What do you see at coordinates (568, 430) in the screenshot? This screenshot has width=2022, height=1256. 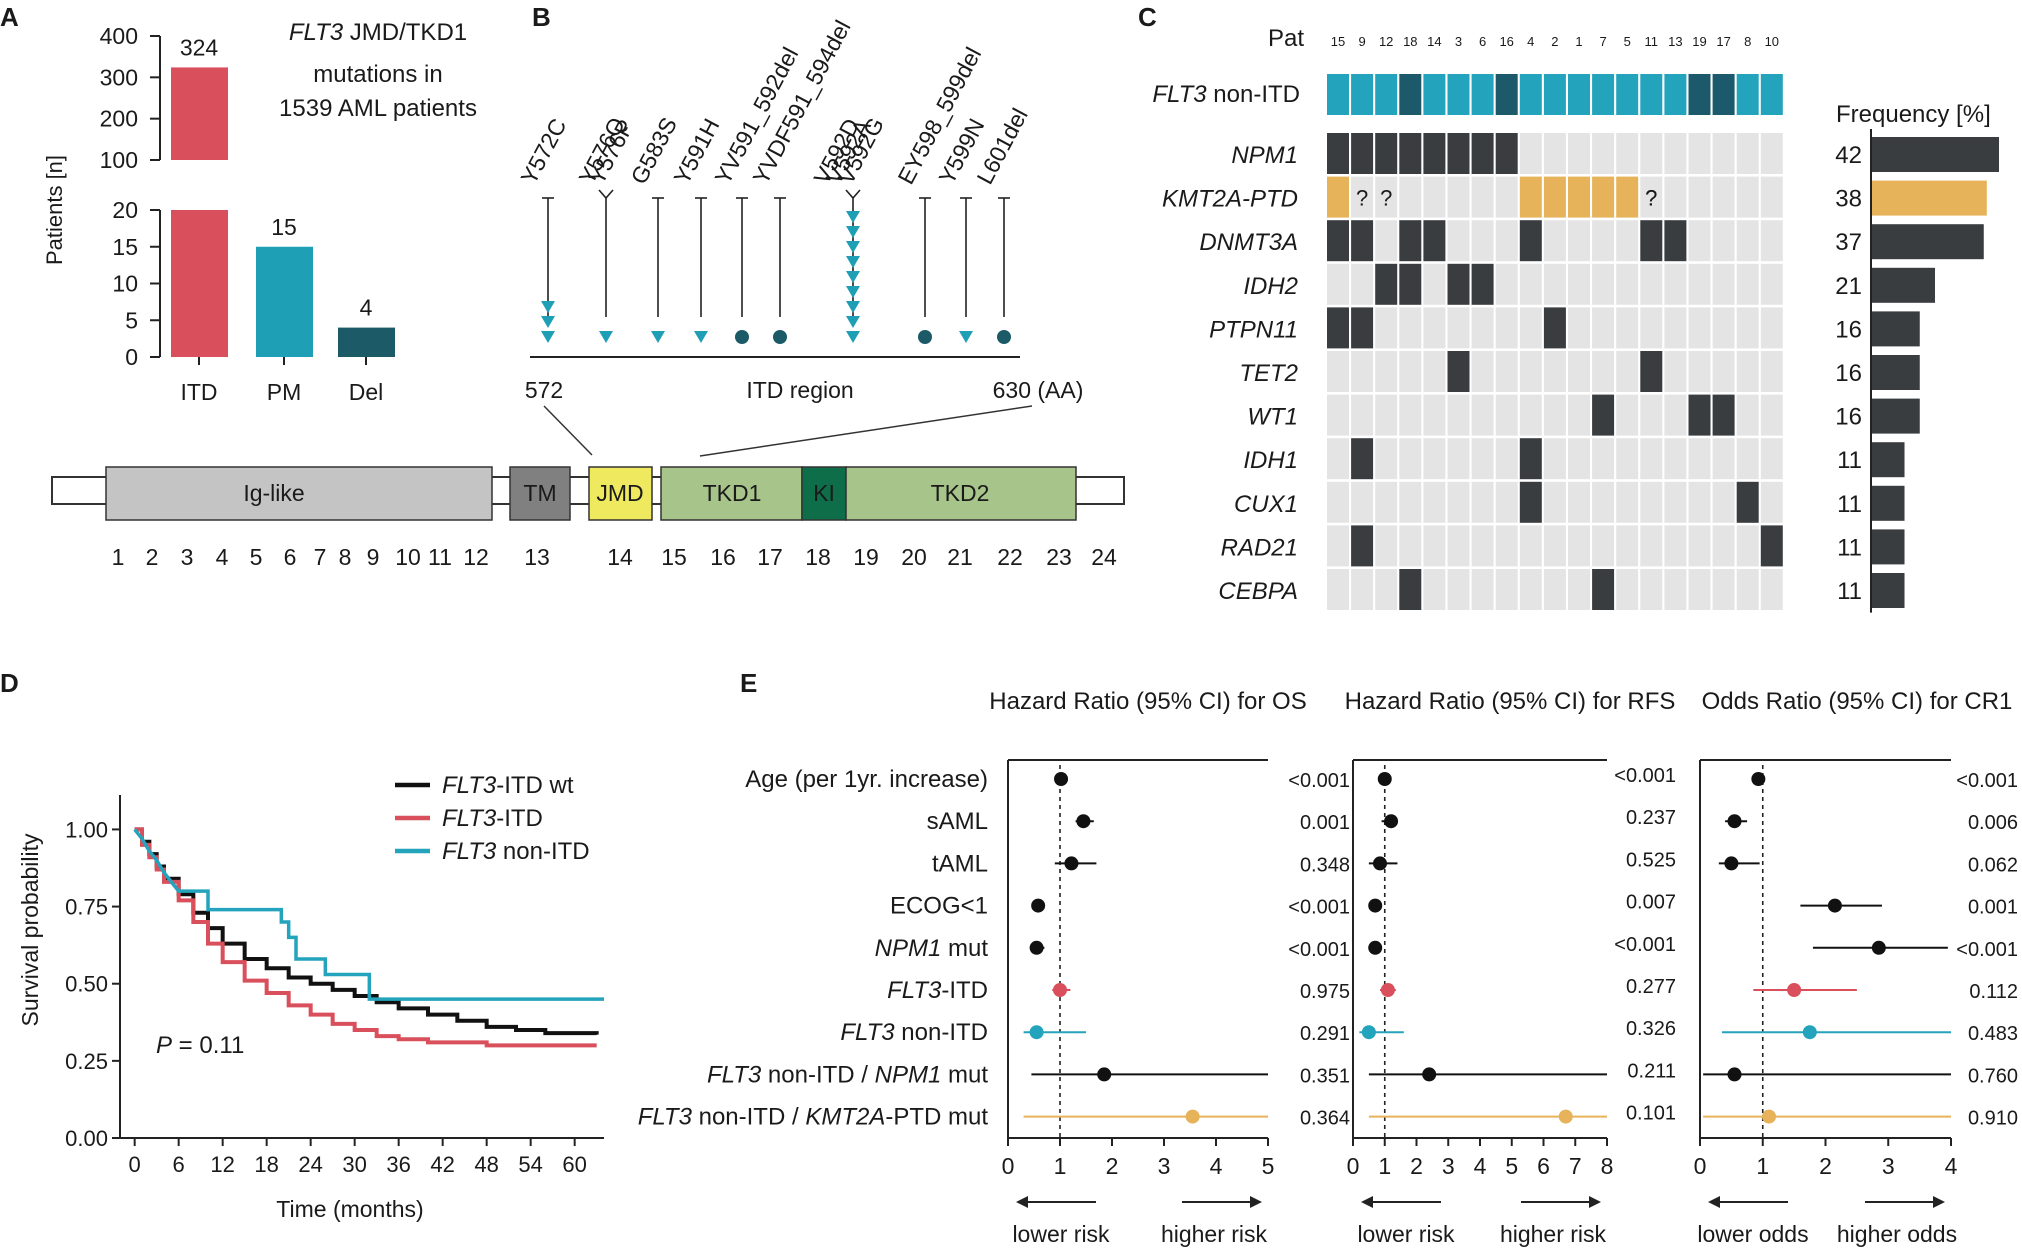 I see `panel-b-zoom-line-left` at bounding box center [568, 430].